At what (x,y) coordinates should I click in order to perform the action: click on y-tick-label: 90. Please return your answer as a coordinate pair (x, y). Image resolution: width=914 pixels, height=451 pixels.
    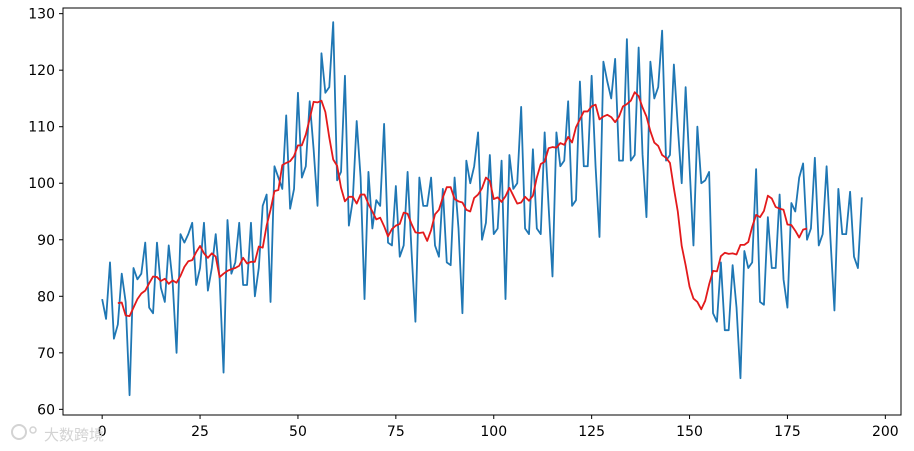
    Looking at the image, I should click on (46, 241).